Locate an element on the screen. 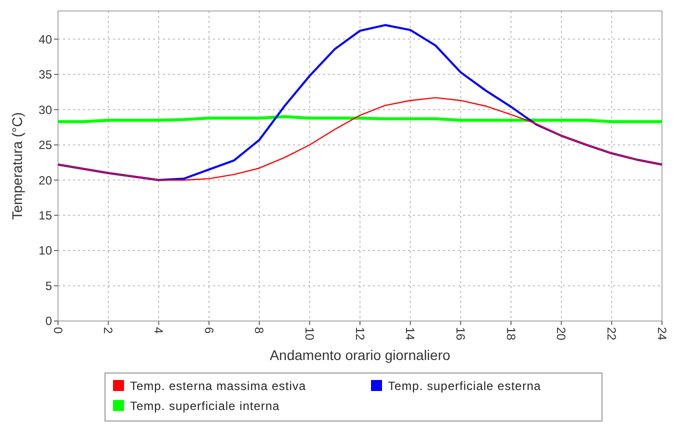 The image size is (677, 426). x-tick-label: 24 is located at coordinates (661, 334).